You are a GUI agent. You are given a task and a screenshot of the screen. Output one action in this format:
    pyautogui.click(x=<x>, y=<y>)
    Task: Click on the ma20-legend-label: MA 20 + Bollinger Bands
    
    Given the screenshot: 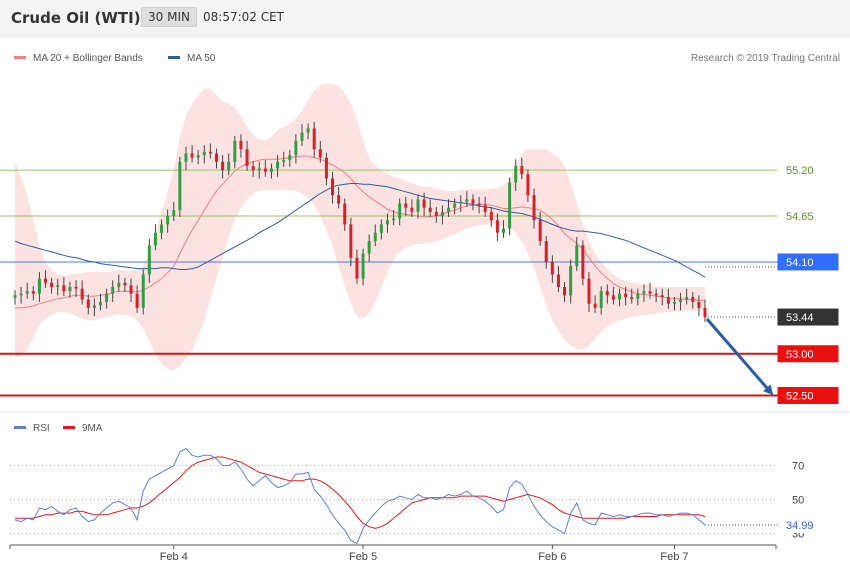 What is the action you would take?
    pyautogui.click(x=88, y=58)
    